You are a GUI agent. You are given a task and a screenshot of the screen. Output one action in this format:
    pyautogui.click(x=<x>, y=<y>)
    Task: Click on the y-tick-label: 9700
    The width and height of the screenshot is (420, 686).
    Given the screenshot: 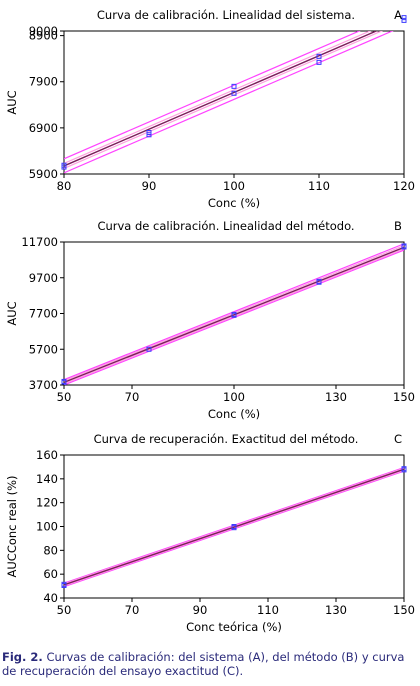 What is the action you would take?
    pyautogui.click(x=43, y=278)
    